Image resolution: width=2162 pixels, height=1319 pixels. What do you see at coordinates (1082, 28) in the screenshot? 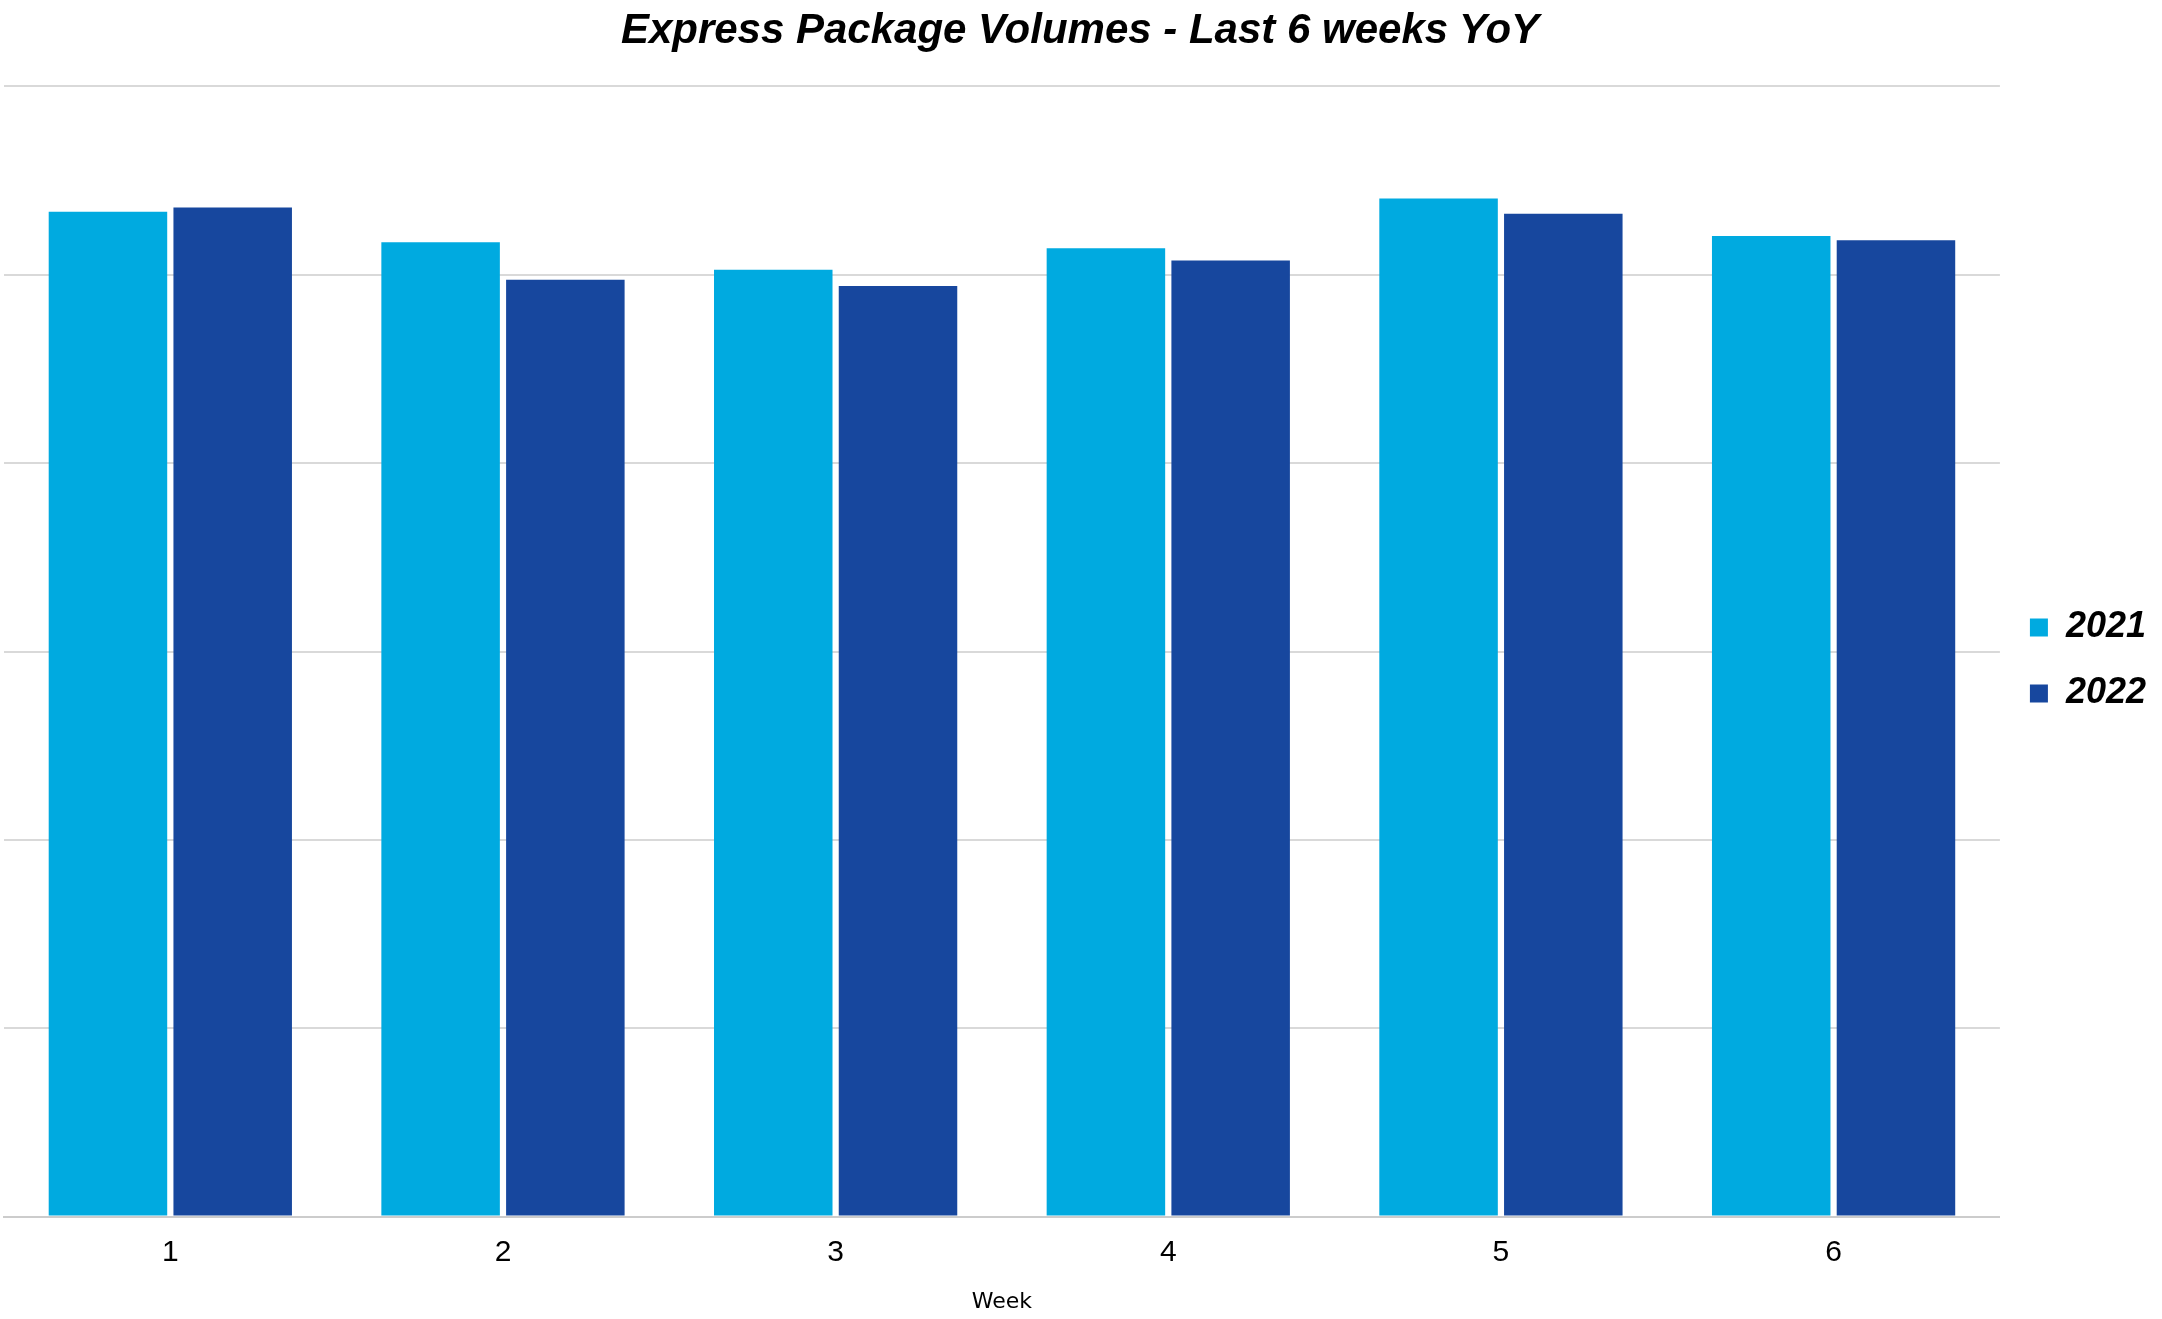
I see `chart-title: Express Package Volumes - Last 6 weeks YoY` at bounding box center [1082, 28].